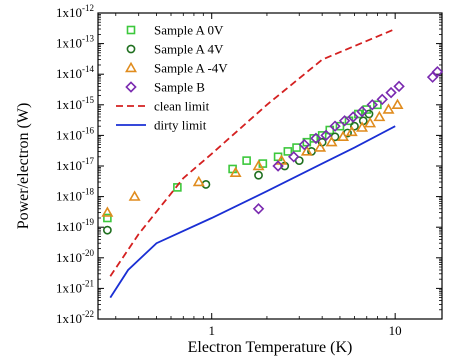 This screenshot has width=453, height=358. Describe the element at coordinates (75, 103) in the screenshot. I see `y-tick-label: 1x10⁻¹⁵` at that location.